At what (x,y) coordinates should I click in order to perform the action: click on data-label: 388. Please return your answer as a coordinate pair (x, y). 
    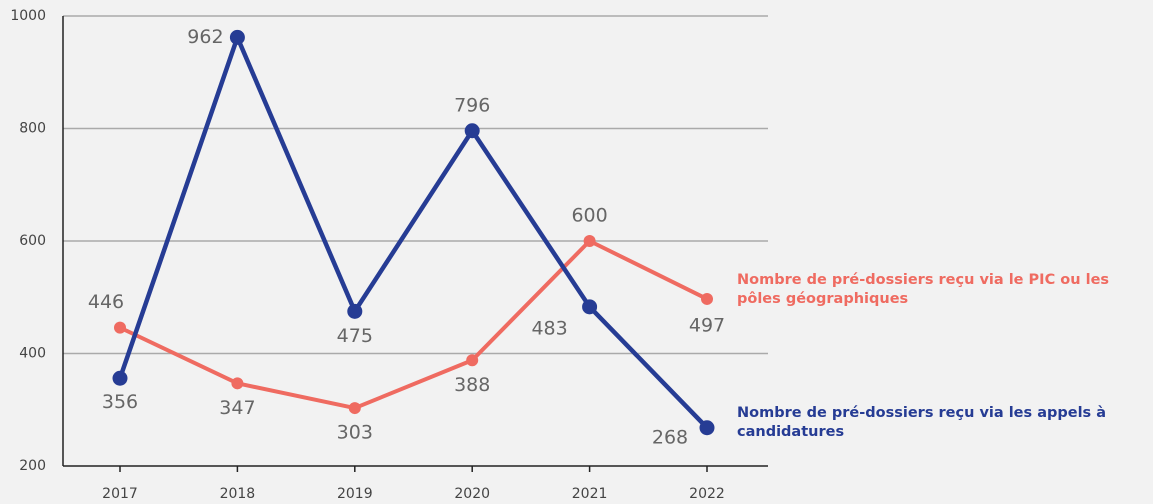
    Looking at the image, I should click on (472, 385).